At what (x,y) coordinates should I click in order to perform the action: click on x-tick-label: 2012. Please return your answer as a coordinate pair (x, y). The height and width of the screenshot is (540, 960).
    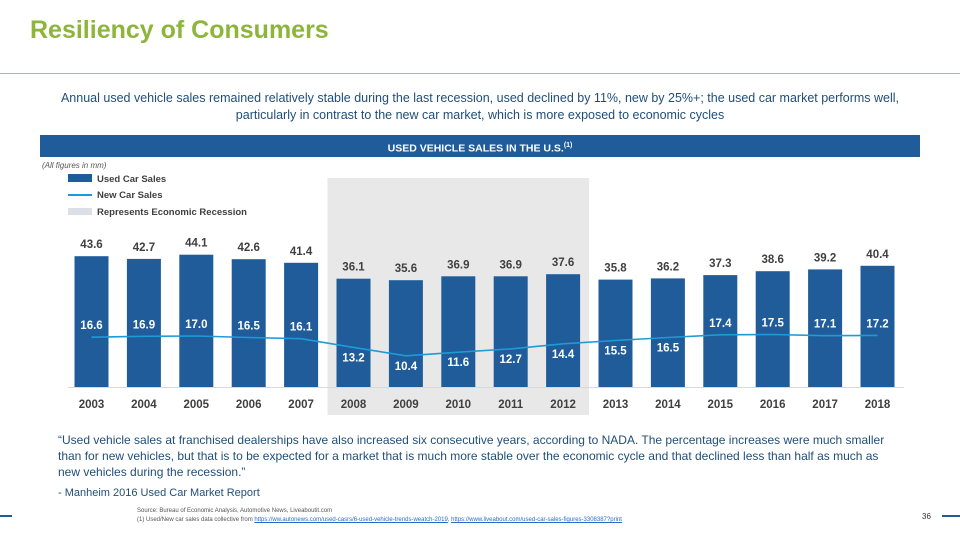
    Looking at the image, I should click on (563, 405).